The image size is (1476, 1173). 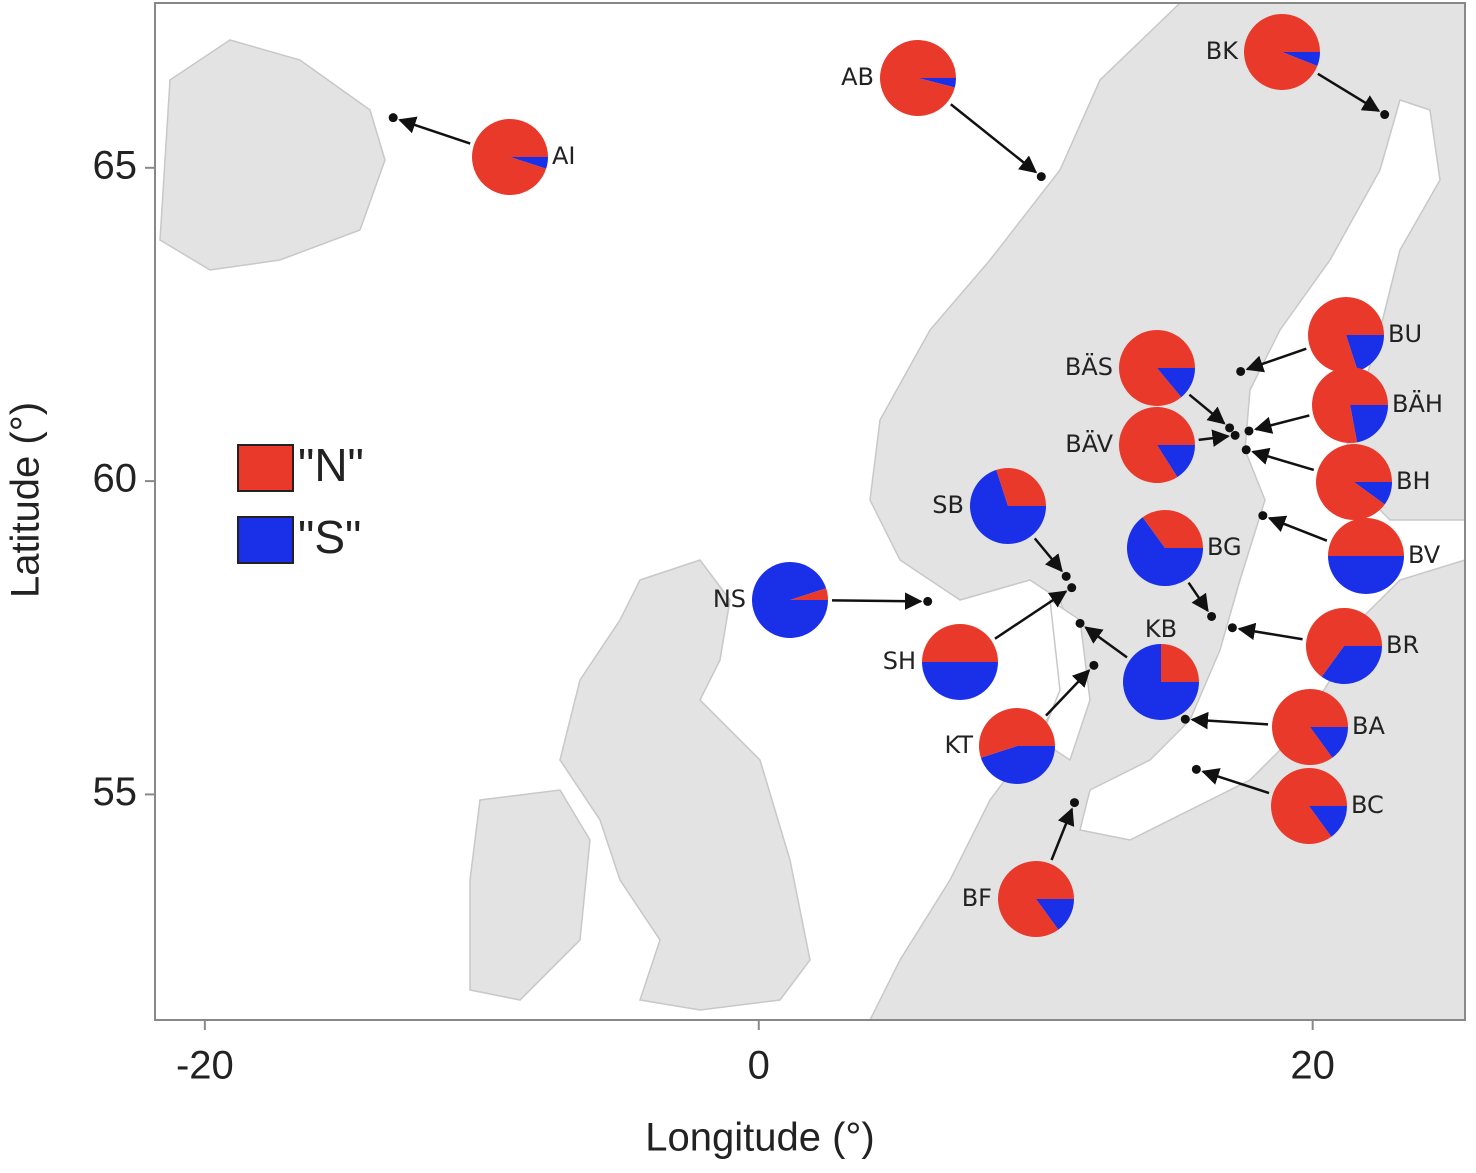 I want to click on site-label: BÄS, so click(x=1089, y=366).